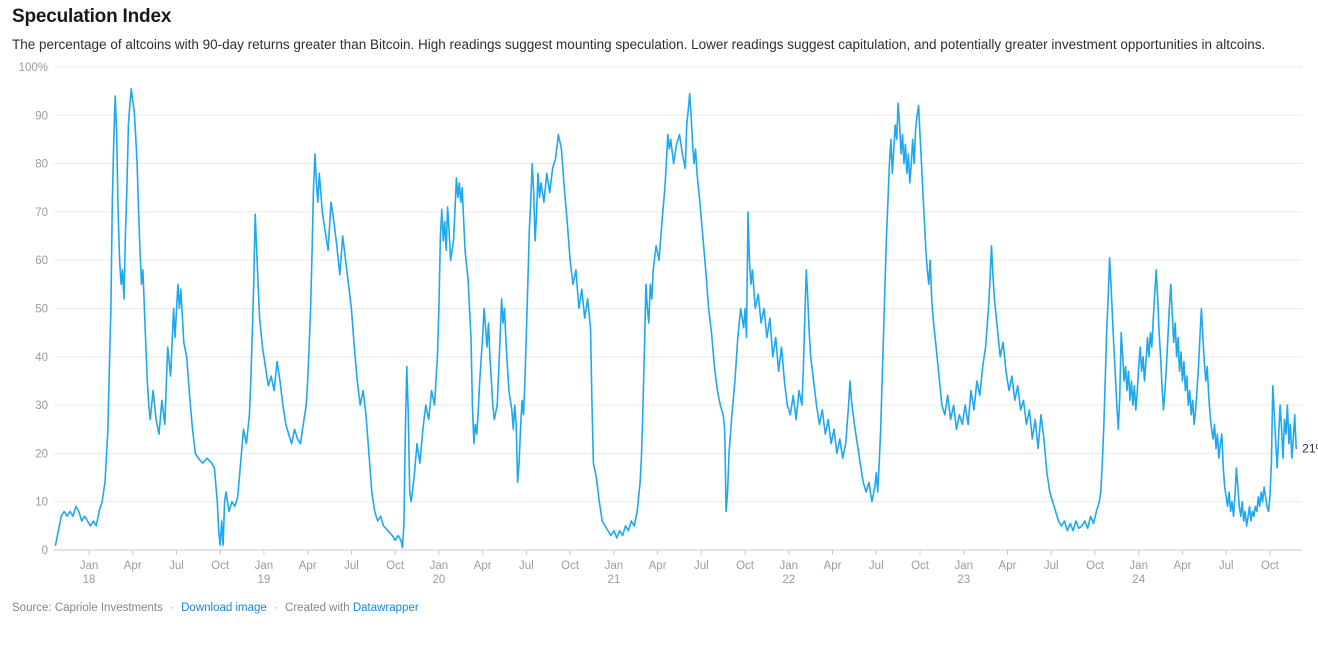 The height and width of the screenshot is (652, 1318). Describe the element at coordinates (1138, 580) in the screenshot. I see `x-tick-year-label: 24` at that location.